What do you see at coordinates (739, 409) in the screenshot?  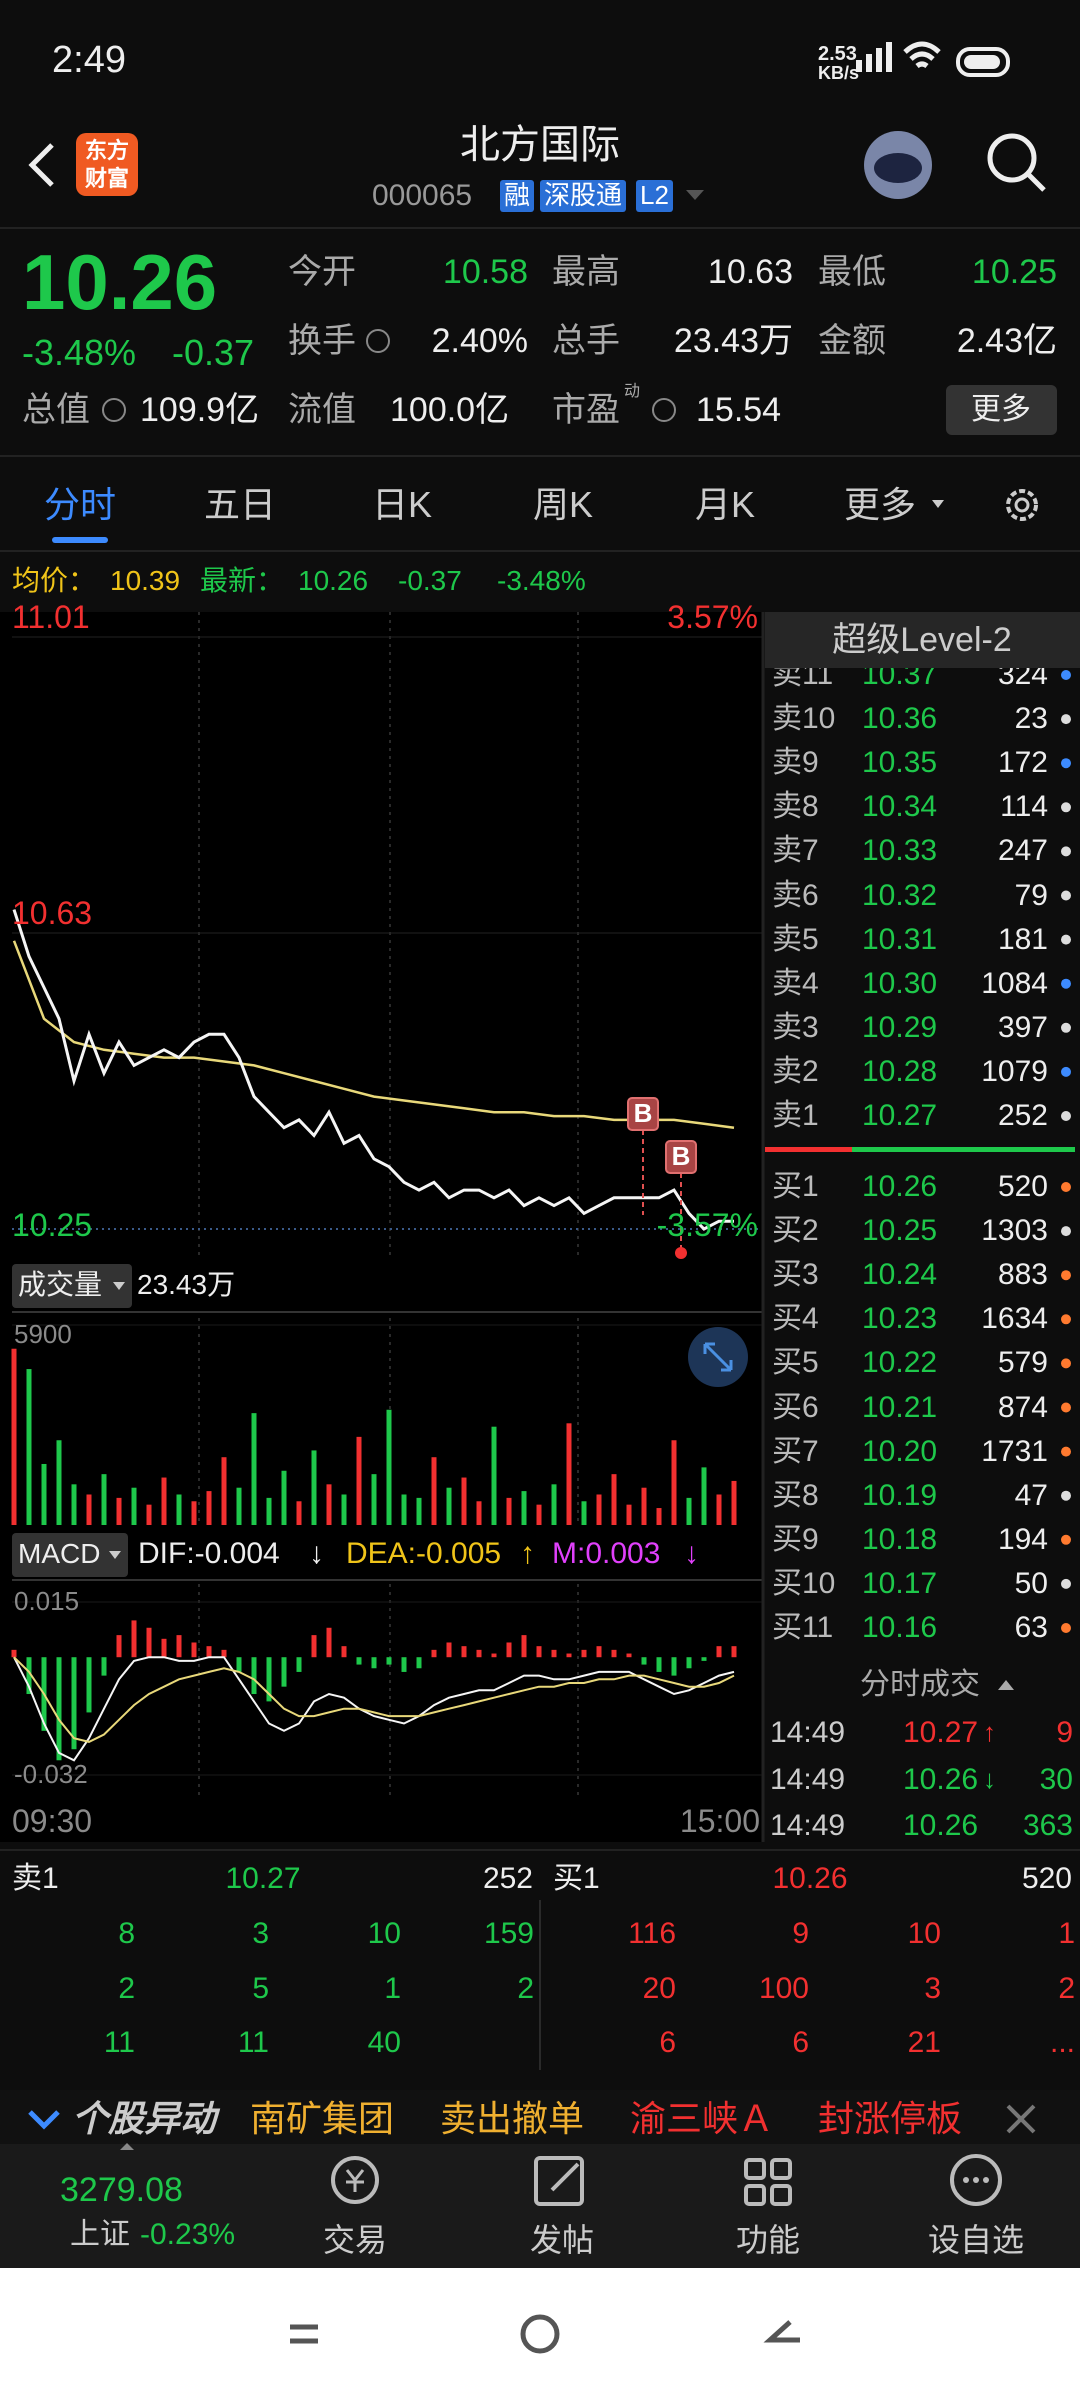 I see `stat-value: 15.54` at bounding box center [739, 409].